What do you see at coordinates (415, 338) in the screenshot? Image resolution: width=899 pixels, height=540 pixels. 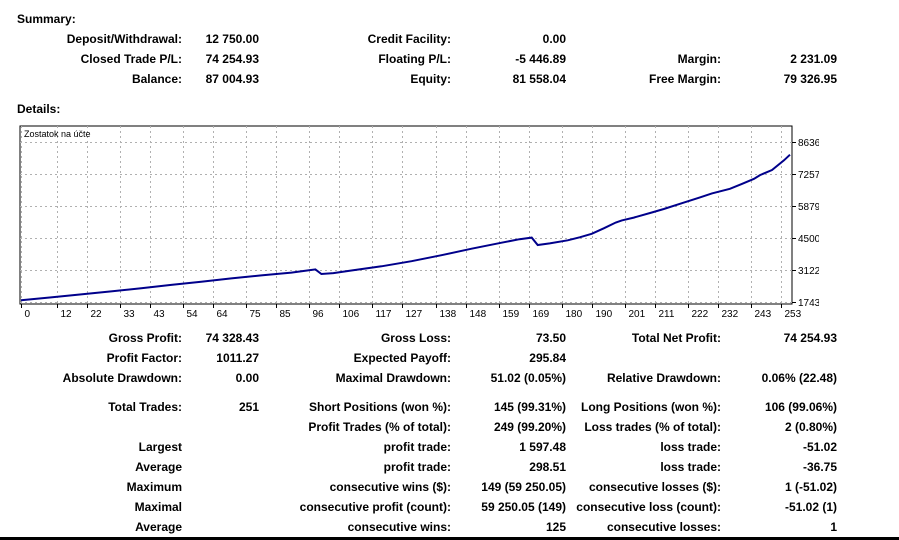 I see `gross-loss-label: Gross Loss:` at bounding box center [415, 338].